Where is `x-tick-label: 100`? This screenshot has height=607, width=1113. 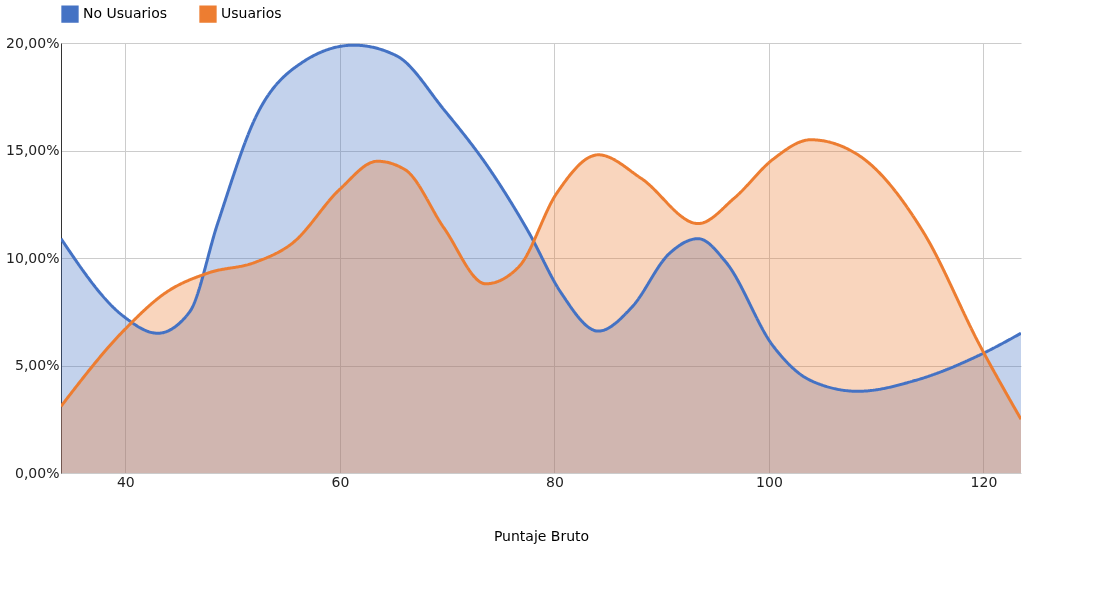
x-tick-label: 100 is located at coordinates (769, 481).